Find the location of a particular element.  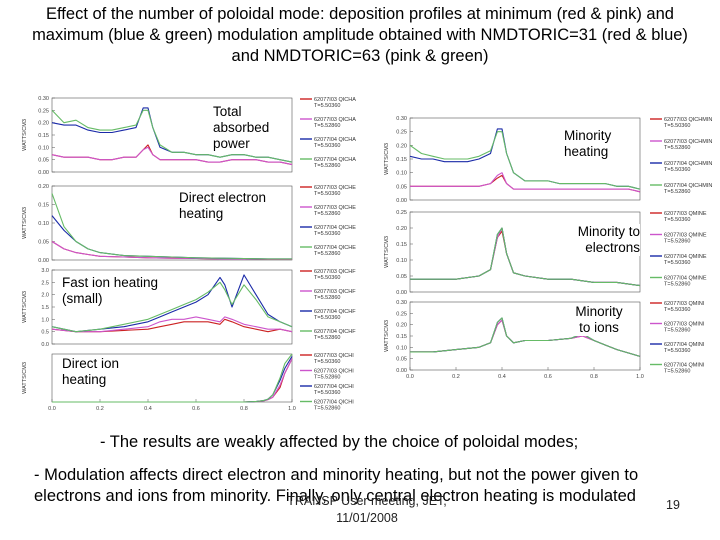

series-line-red is located at coordinates (172, 325).